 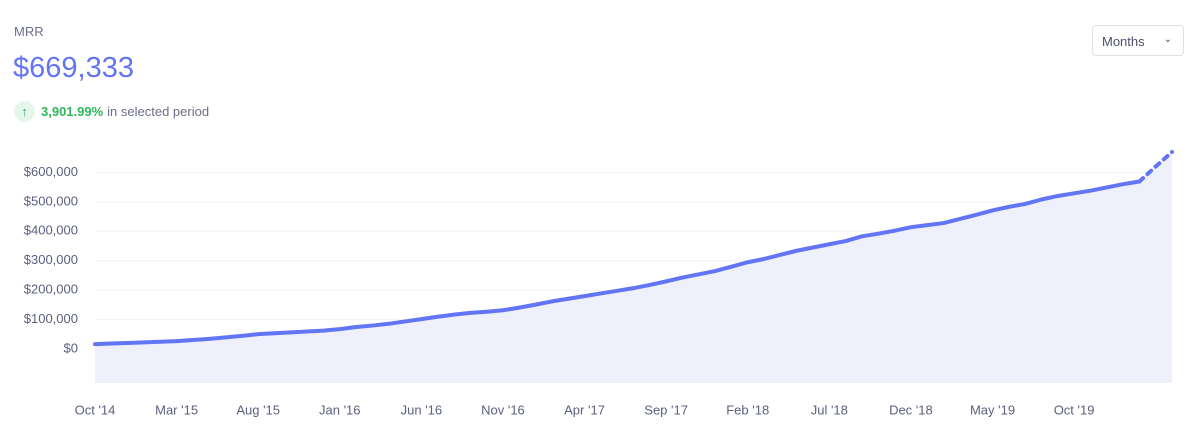 I want to click on y-tick-label: $200,000, so click(x=51, y=289).